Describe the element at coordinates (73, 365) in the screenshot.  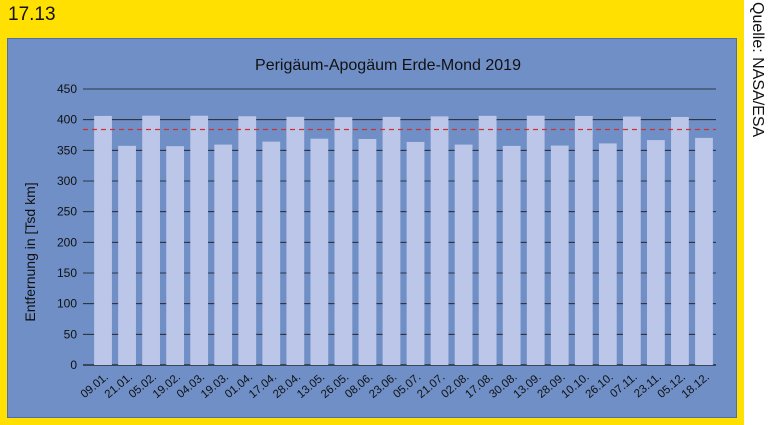
I see `y-tick-label: 0` at that location.